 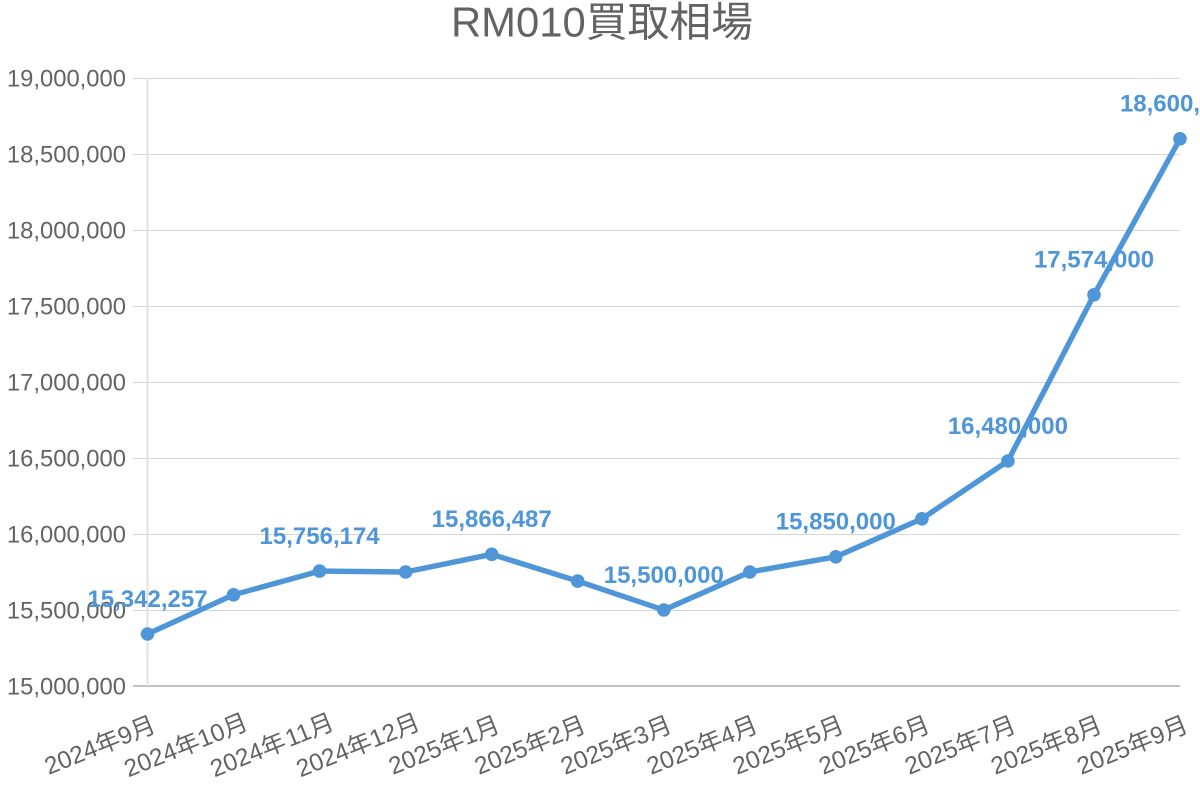 What do you see at coordinates (66, 155) in the screenshot?
I see `svg-text: 18,500,000` at bounding box center [66, 155].